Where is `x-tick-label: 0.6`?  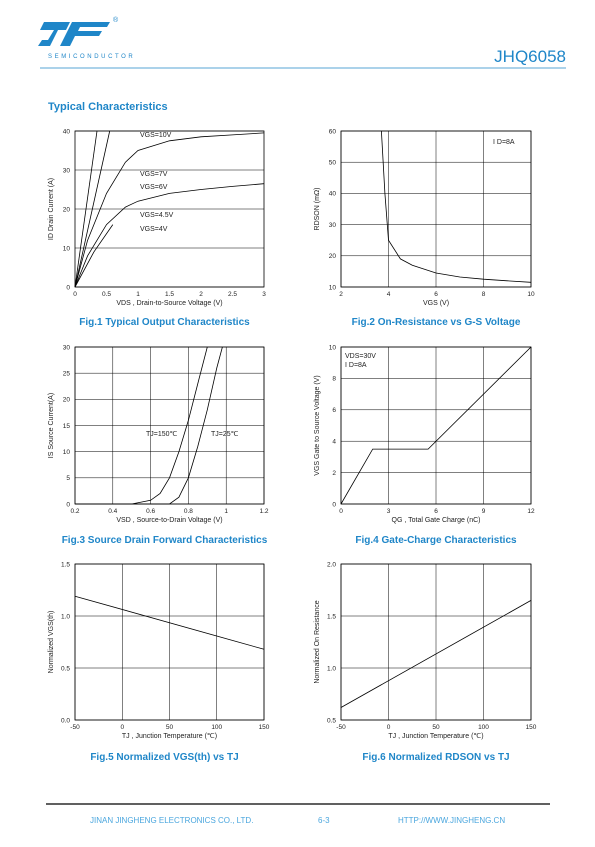
x-tick-label: 0.6 is located at coordinates (150, 511).